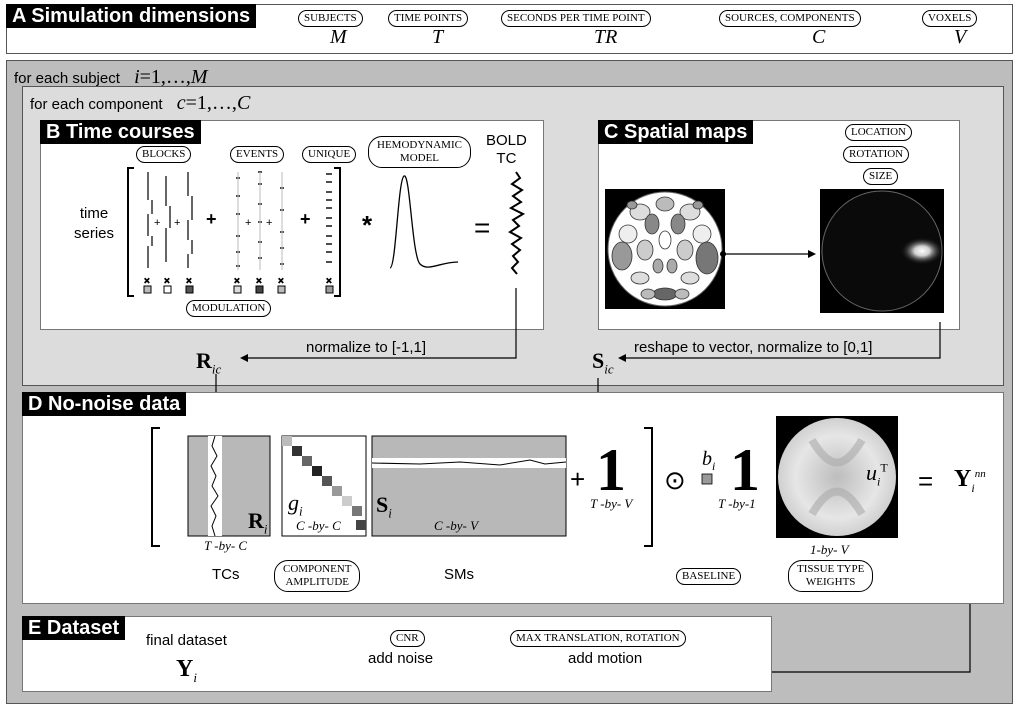 The height and width of the screenshot is (708, 1019). What do you see at coordinates (120, 132) in the screenshot?
I see `section-b-title: B Time courses` at bounding box center [120, 132].